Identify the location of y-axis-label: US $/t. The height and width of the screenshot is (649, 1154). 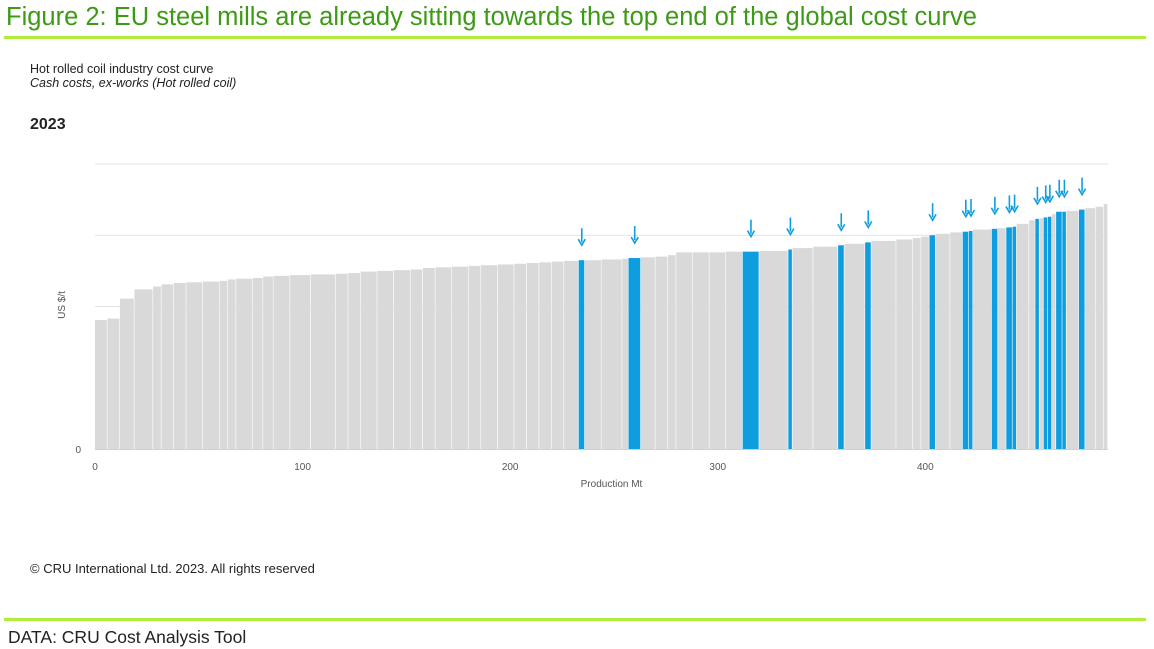
(62, 305).